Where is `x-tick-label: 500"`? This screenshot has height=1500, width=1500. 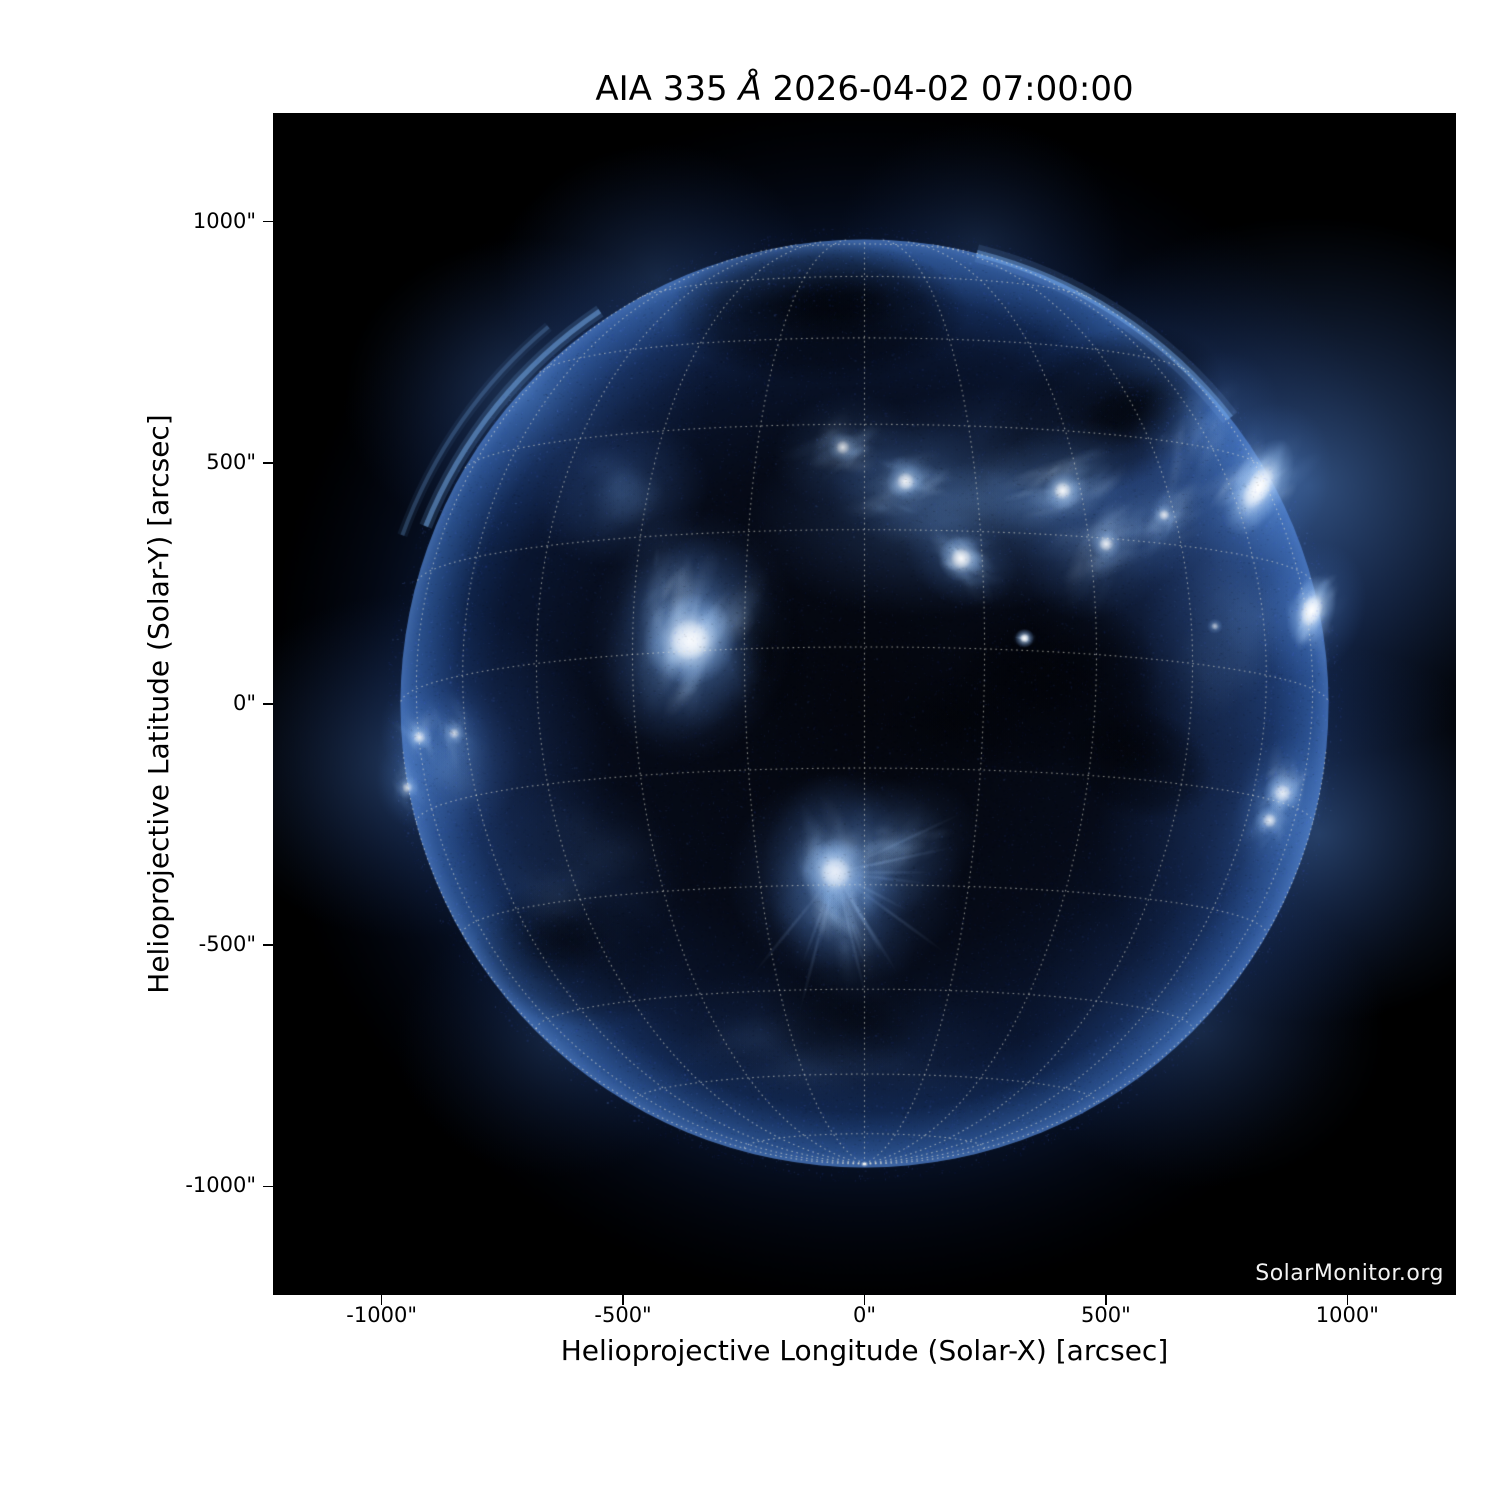 x-tick-label: 500" is located at coordinates (1106, 1315).